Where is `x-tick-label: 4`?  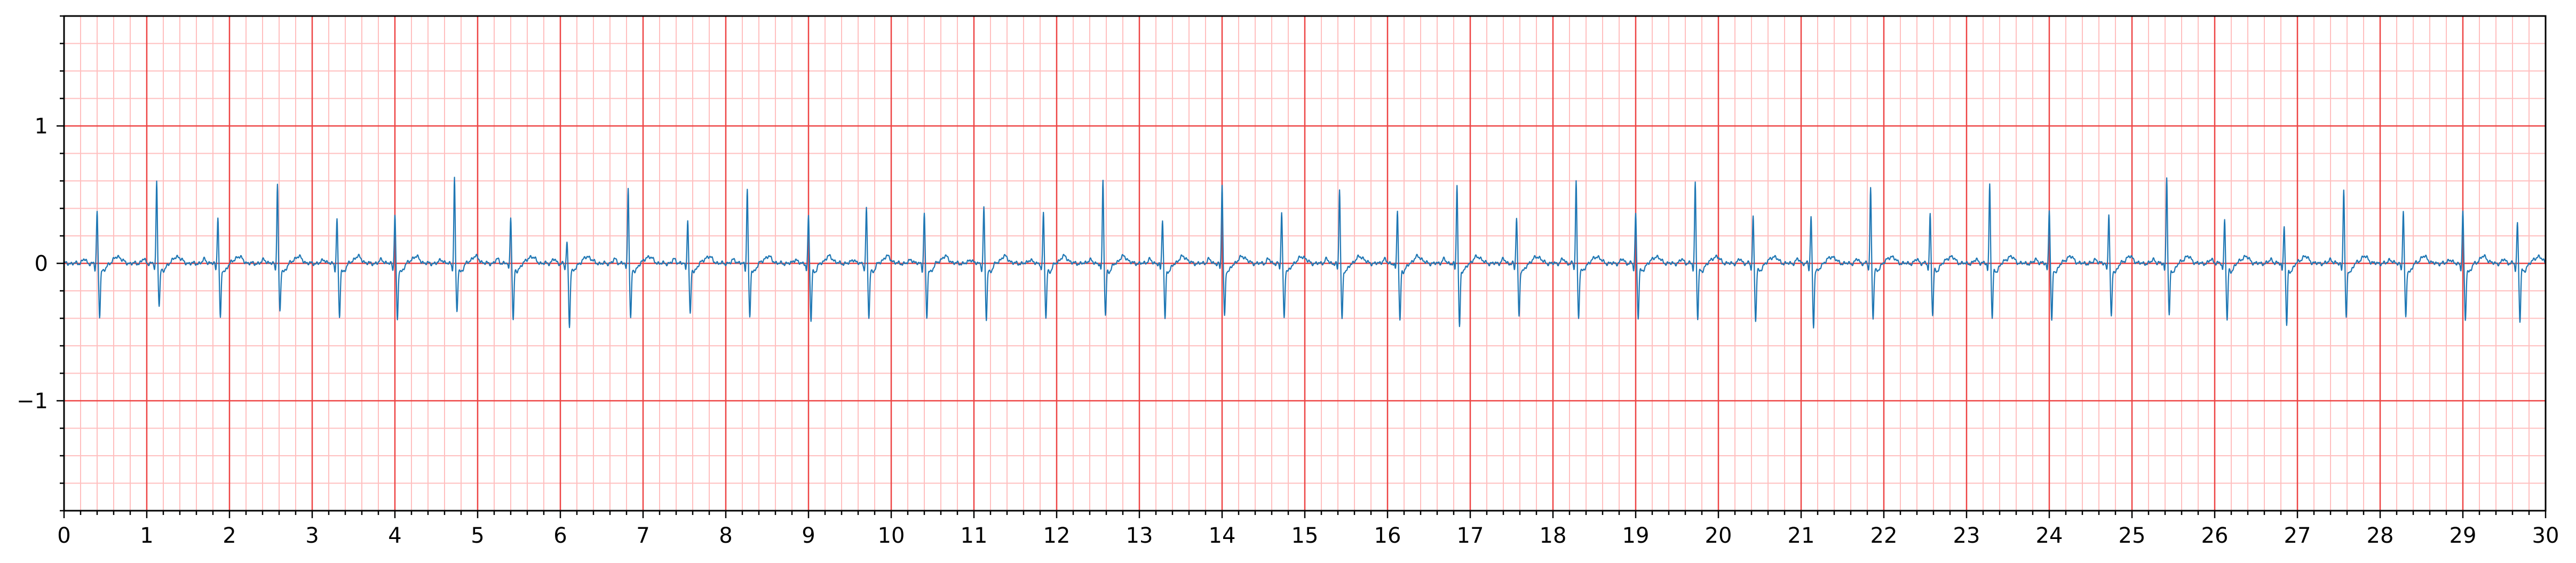
x-tick-label: 4 is located at coordinates (394, 536).